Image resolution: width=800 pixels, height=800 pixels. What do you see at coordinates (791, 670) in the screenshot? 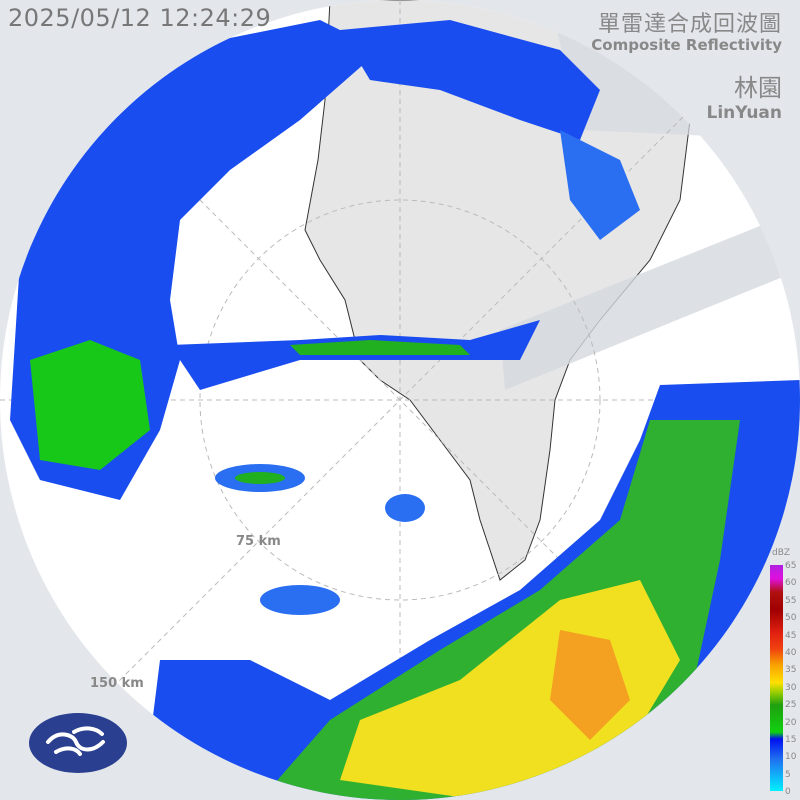
I see `legend-tick: 35` at bounding box center [791, 670].